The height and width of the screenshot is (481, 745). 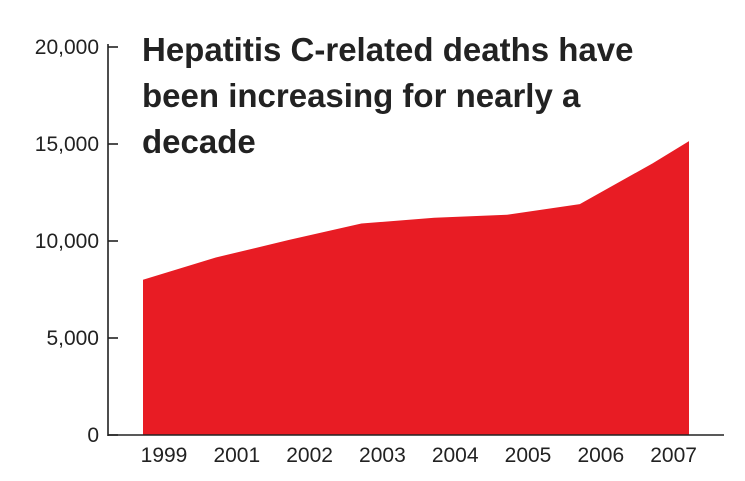 What do you see at coordinates (455, 455) in the screenshot?
I see `x-tick-label: 2004` at bounding box center [455, 455].